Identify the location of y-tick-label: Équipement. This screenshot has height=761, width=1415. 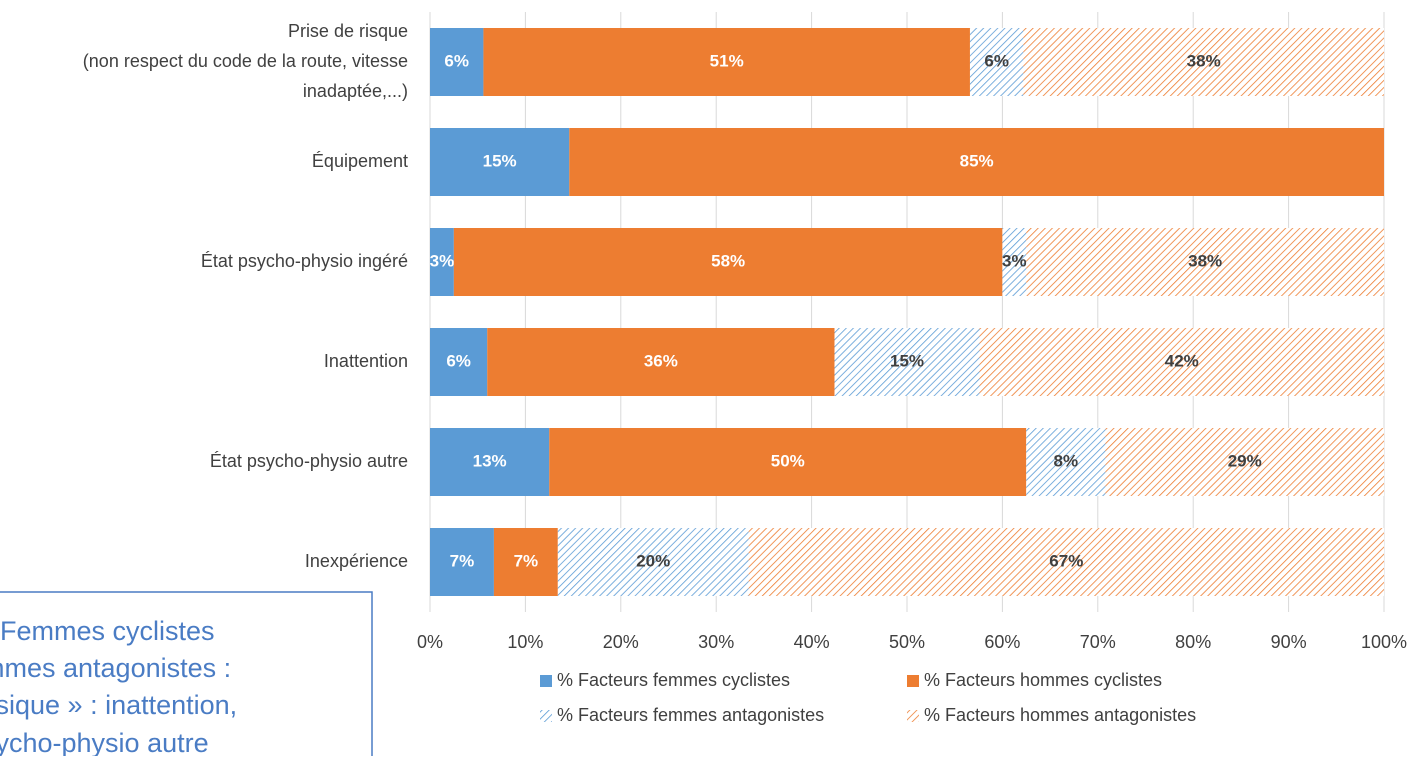
(360, 161).